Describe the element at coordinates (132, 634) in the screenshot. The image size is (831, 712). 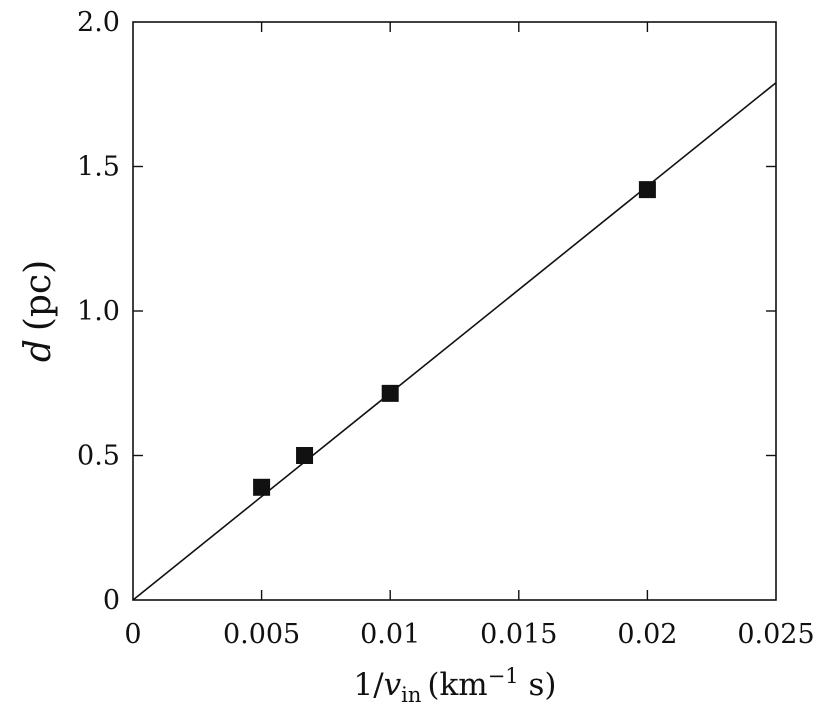
I see `x-tick-label: 0` at that location.